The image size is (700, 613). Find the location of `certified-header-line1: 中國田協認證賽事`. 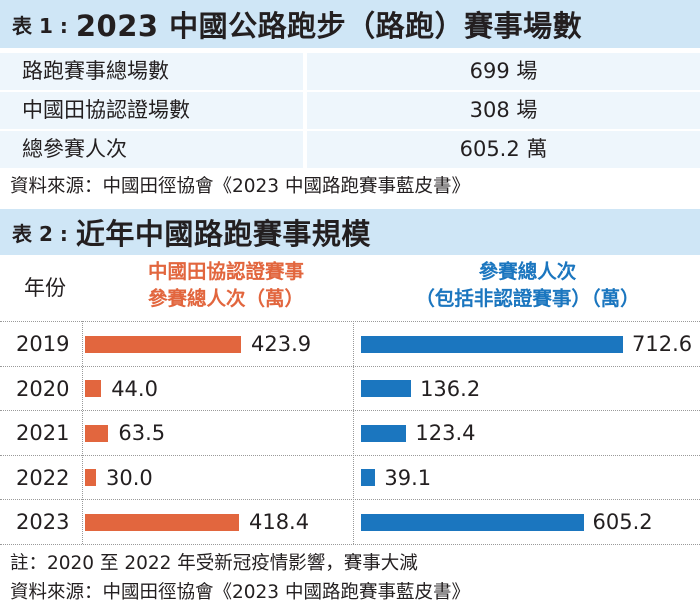

certified-header-line1: 中國田協認證賽事 is located at coordinates (225, 271).